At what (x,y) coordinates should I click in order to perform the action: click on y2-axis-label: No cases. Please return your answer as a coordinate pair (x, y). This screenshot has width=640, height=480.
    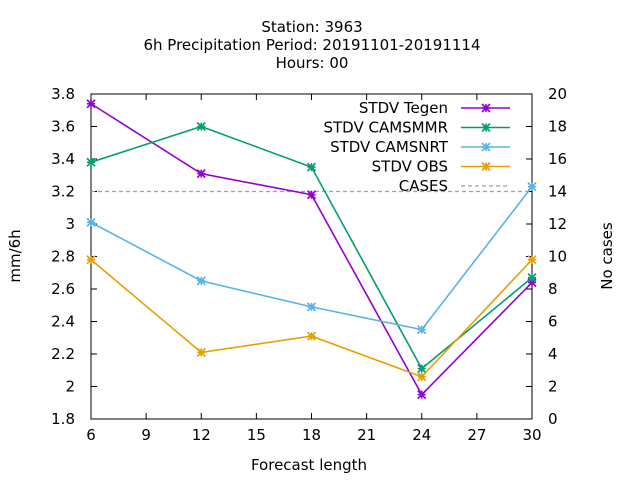
    Looking at the image, I should click on (607, 256).